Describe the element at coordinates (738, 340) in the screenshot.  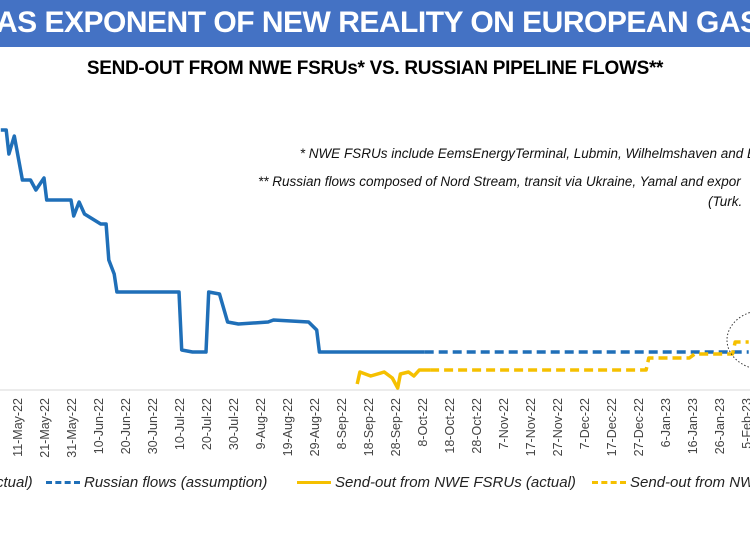
I see `highlight-ellipse` at that location.